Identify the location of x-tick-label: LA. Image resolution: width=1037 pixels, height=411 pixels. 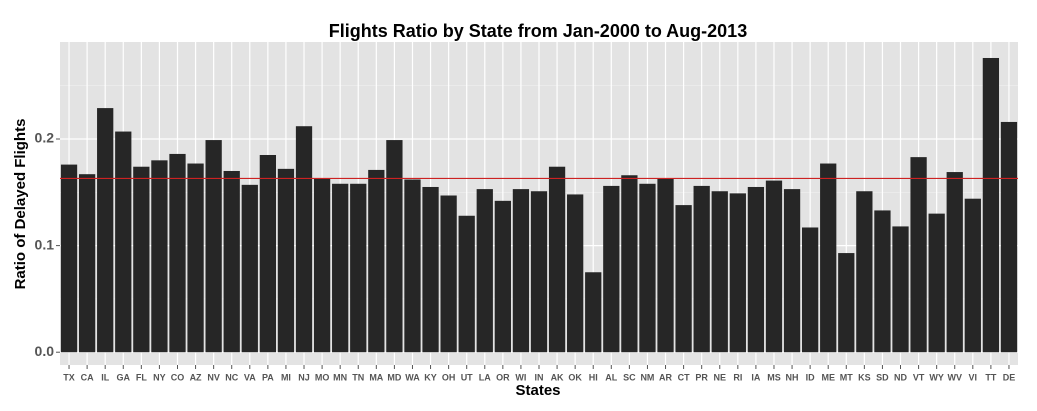
(485, 377).